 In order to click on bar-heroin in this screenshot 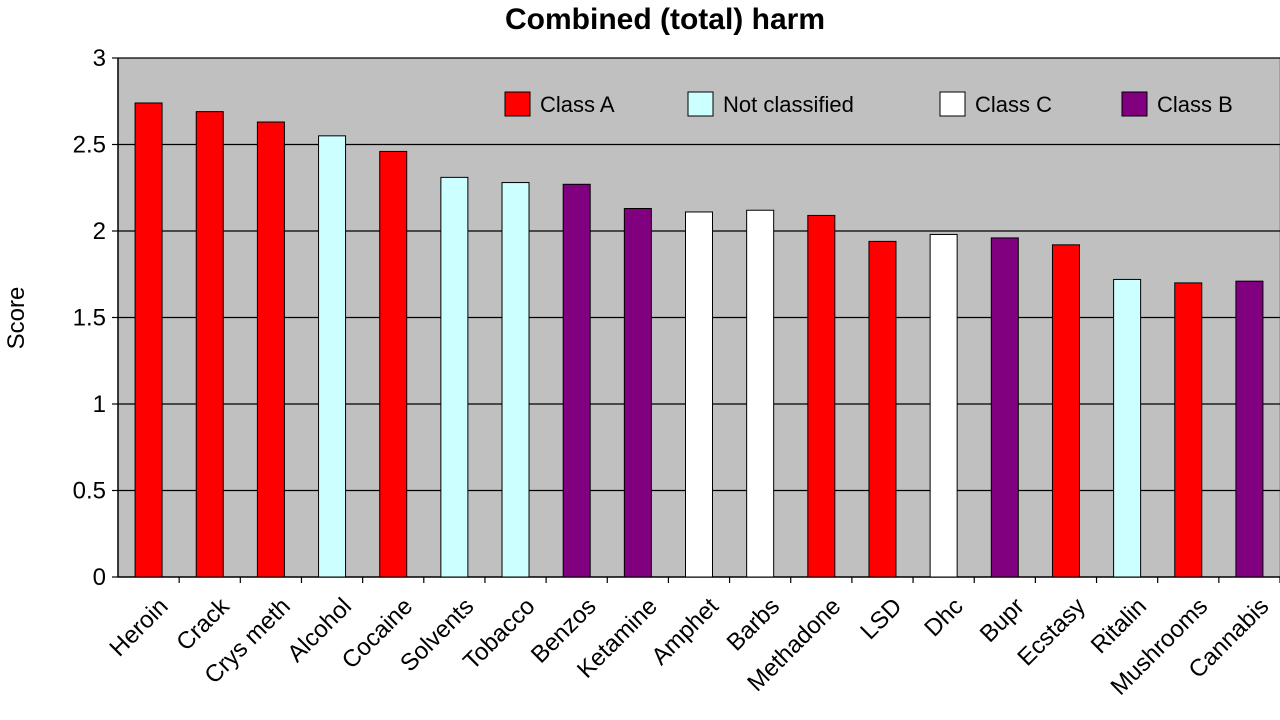, I will do `click(148, 340)`.